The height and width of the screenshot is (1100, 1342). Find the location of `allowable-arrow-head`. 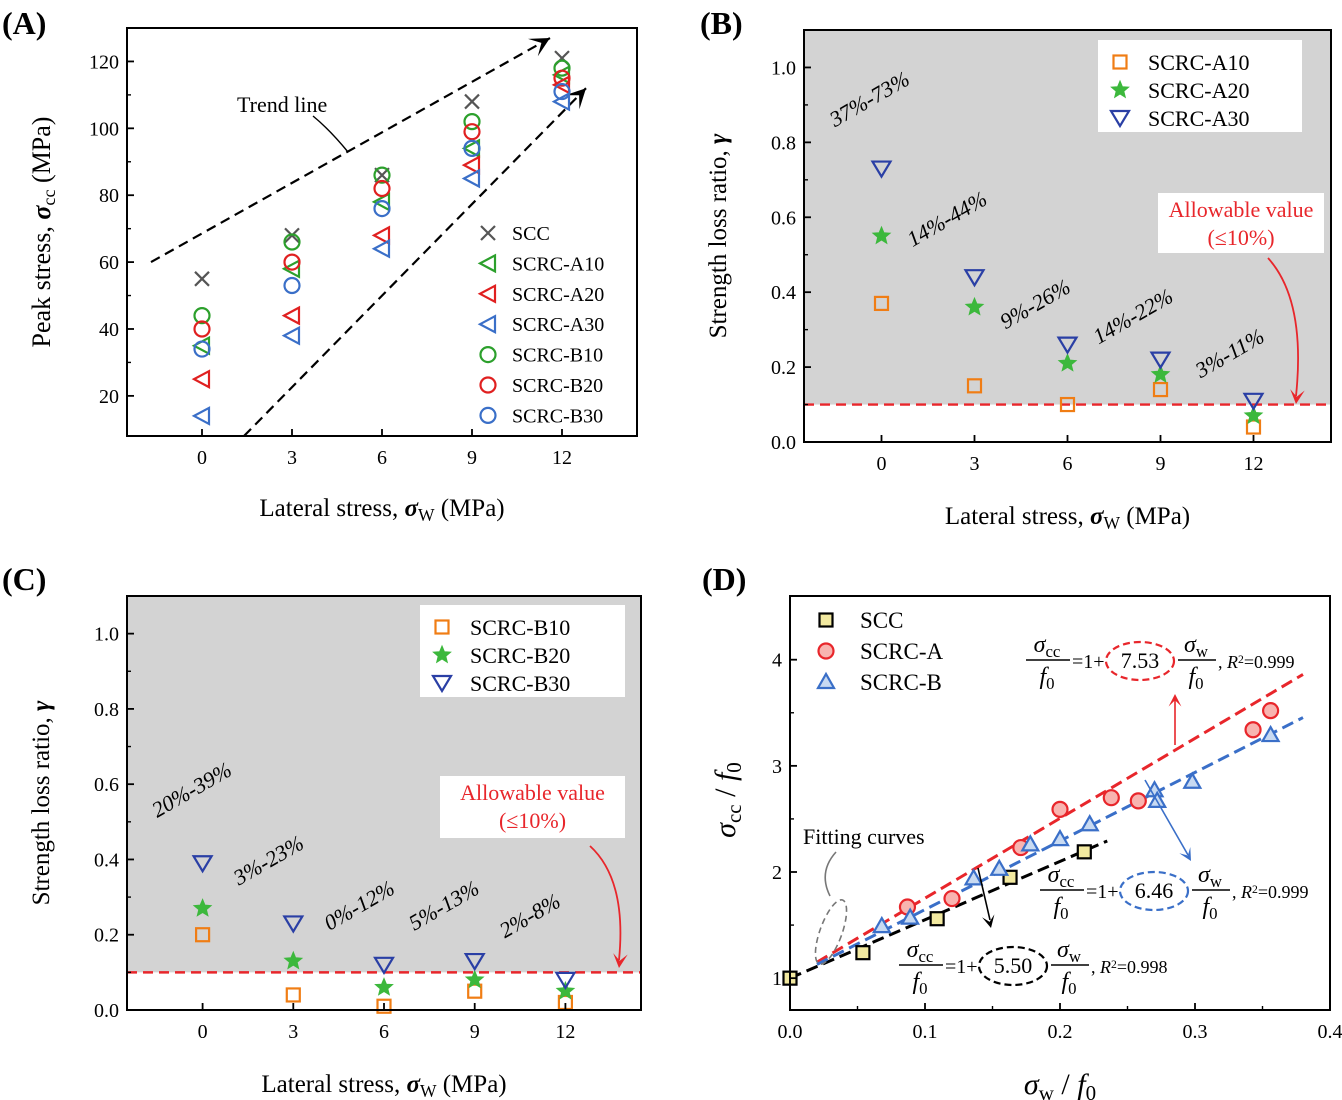

allowable-arrow-head is located at coordinates (1297, 396).